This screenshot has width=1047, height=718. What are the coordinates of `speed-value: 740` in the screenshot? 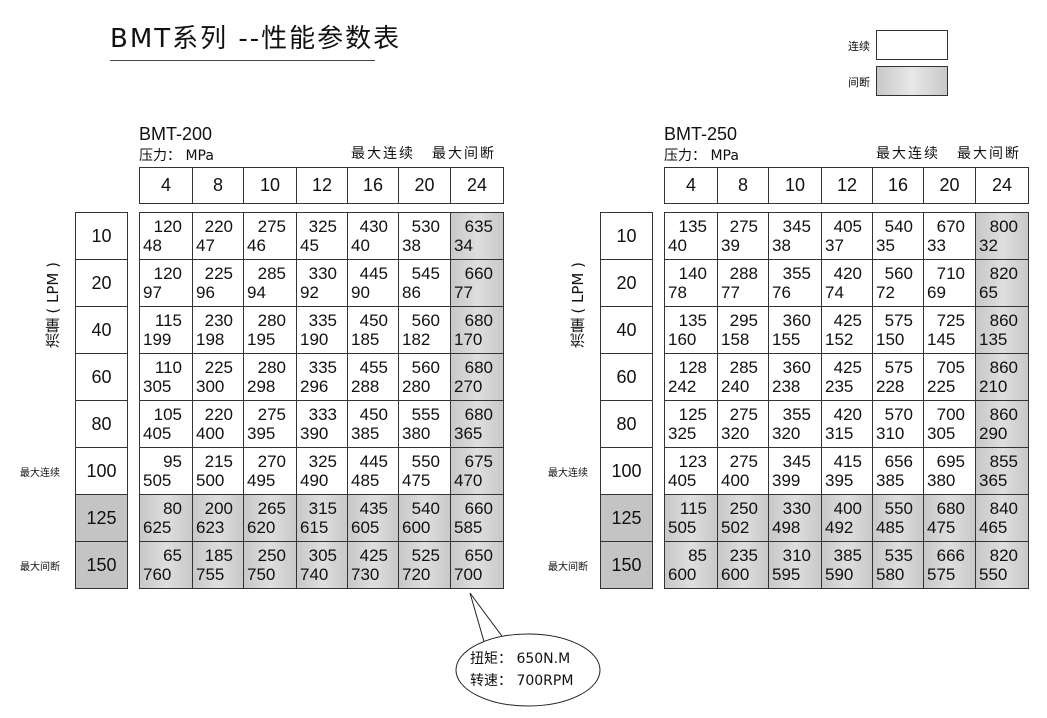 It's located at (314, 574).